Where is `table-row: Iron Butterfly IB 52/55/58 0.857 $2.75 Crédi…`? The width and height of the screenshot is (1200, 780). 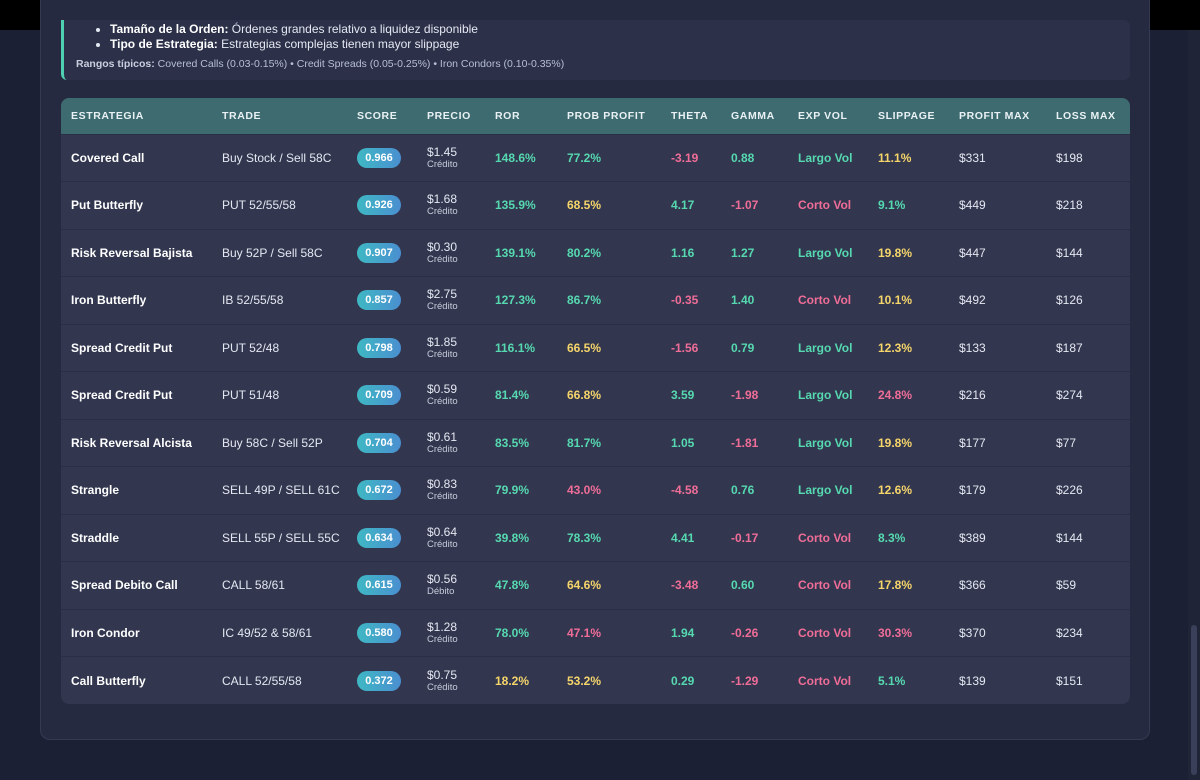
table-row: Iron Butterfly IB 52/55/58 0.857 $2.75 Crédi… is located at coordinates (595, 300).